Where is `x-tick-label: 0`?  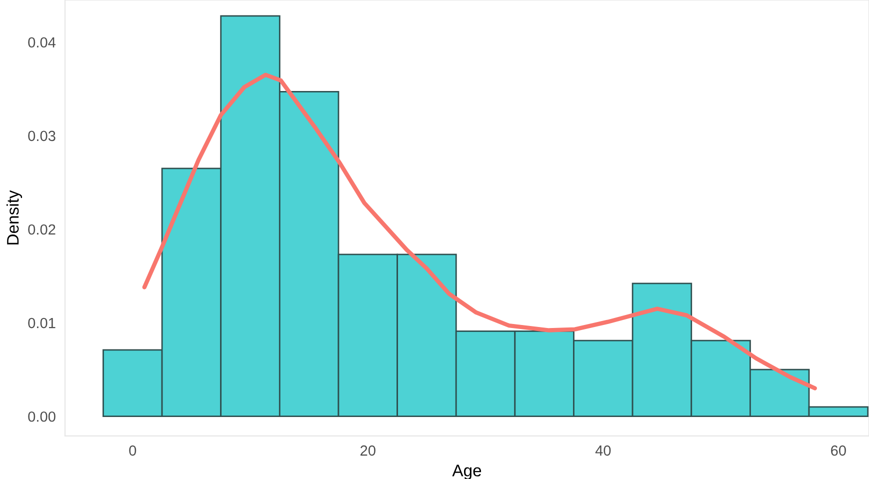 x-tick-label: 0 is located at coordinates (132, 450).